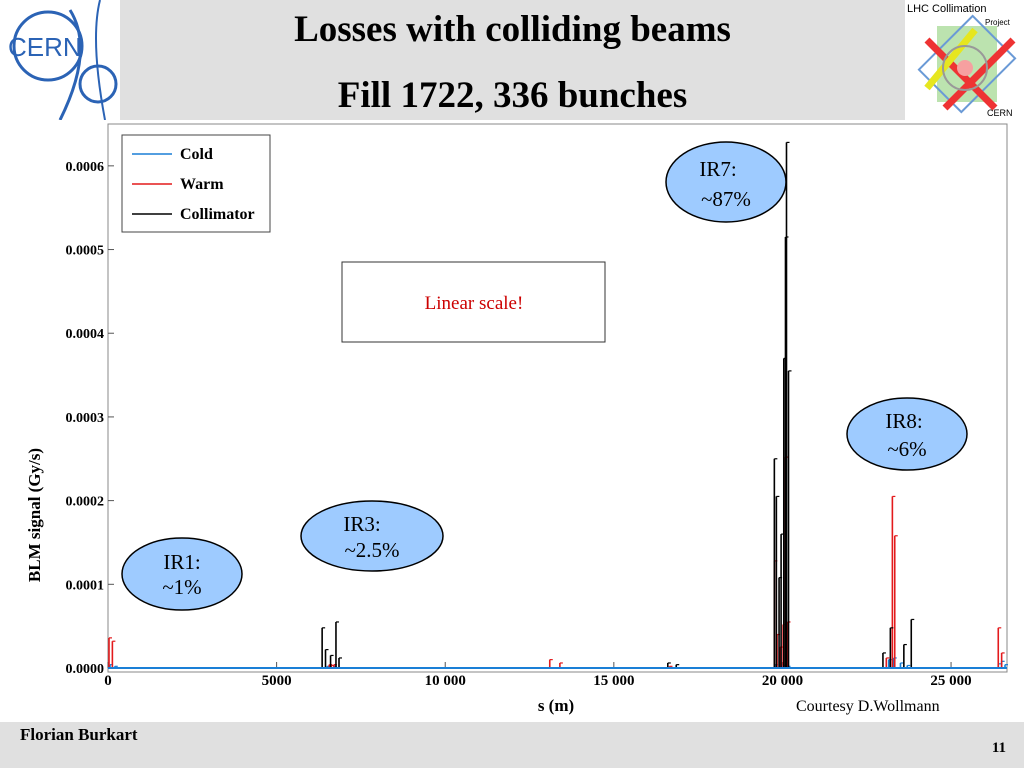  What do you see at coordinates (868, 706) in the screenshot?
I see `courtesy-note: Courtesy D.Wollmann` at bounding box center [868, 706].